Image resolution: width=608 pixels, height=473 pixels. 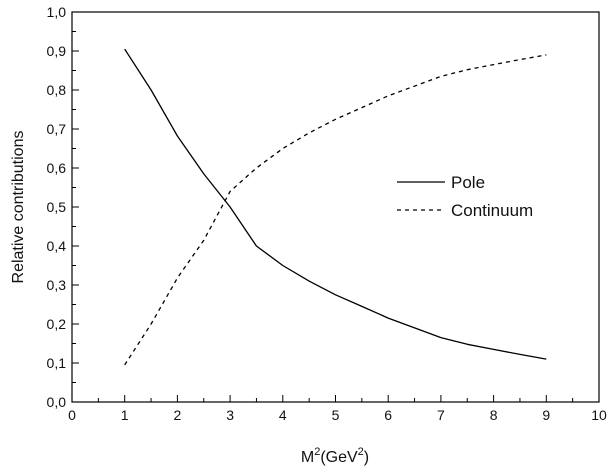 I want to click on x-tick-label: 6, so click(x=388, y=415).